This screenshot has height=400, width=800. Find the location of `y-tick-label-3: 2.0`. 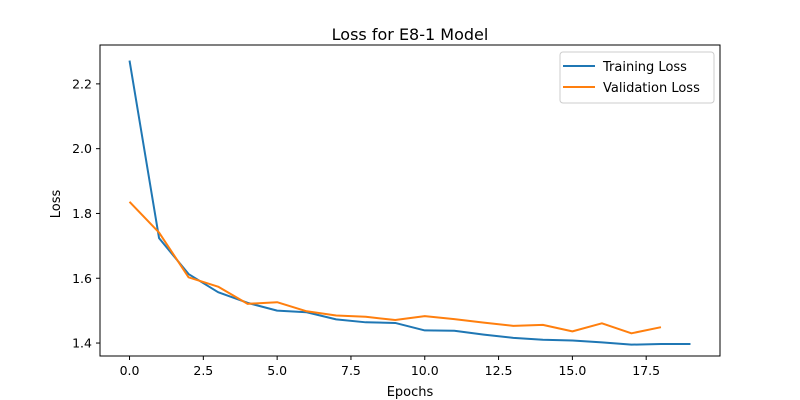

y-tick-label-3: 2.0 is located at coordinates (82, 148).